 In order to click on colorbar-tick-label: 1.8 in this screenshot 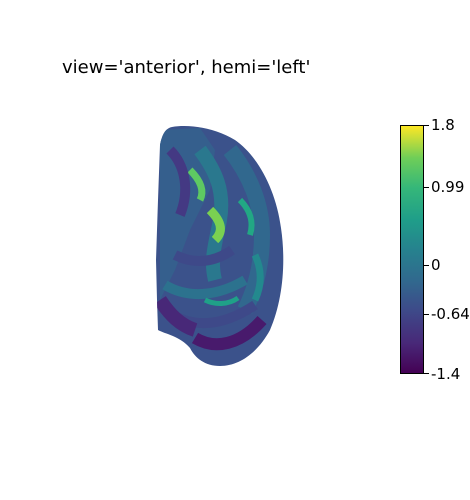, I will do `click(443, 125)`.